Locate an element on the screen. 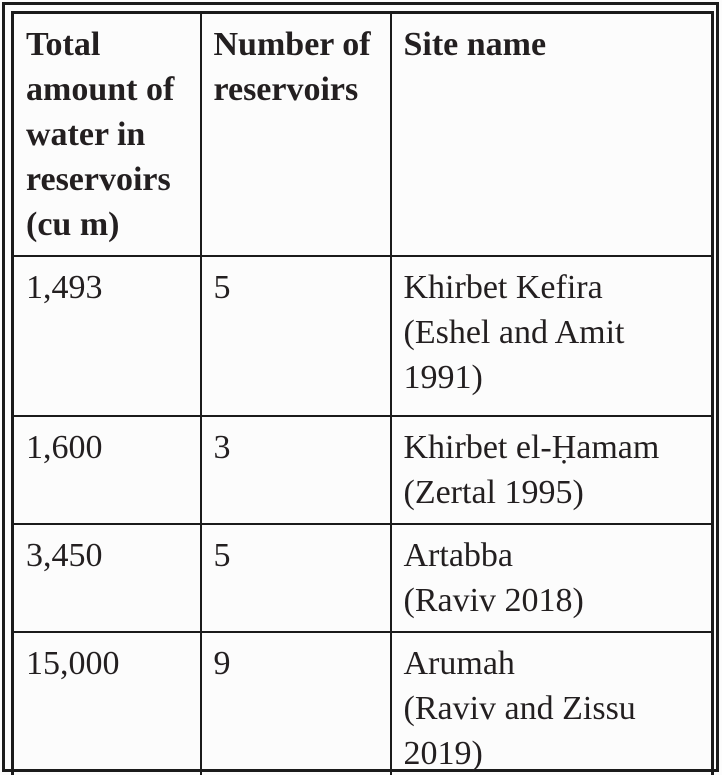 The height and width of the screenshot is (775, 722). cell-num-reservoirs: 9 is located at coordinates (295, 703).